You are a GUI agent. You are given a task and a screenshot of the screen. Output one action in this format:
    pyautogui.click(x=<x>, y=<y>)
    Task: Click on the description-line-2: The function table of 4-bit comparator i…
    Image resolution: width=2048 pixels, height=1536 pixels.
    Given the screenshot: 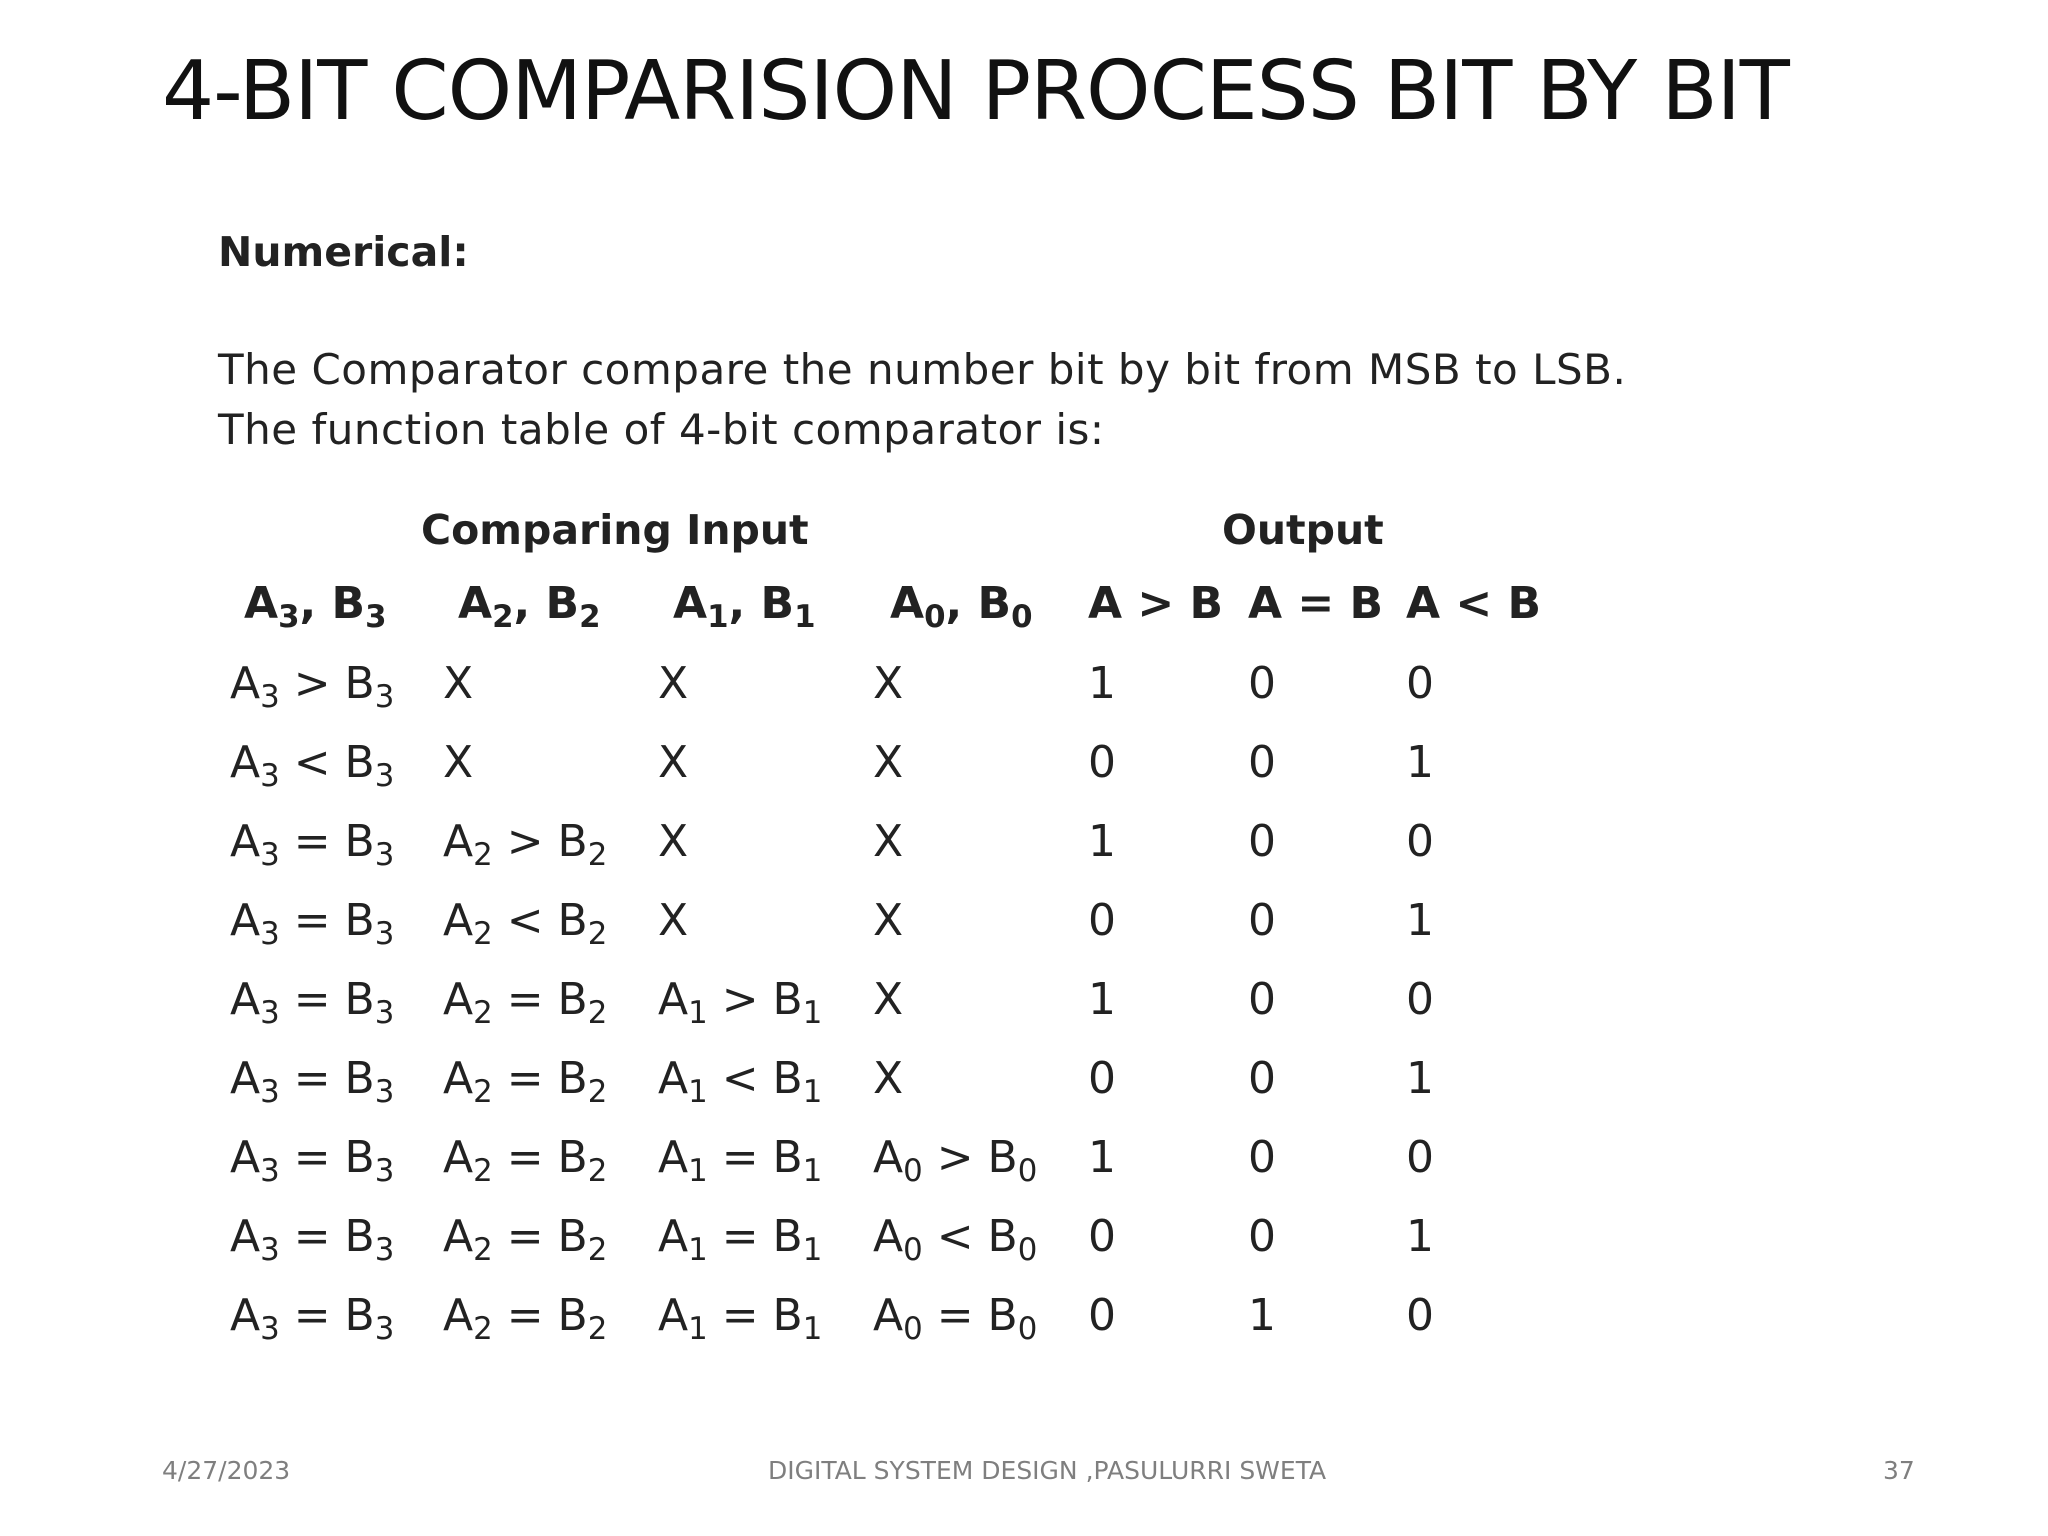 What is the action you would take?
    pyautogui.click(x=661, y=429)
    